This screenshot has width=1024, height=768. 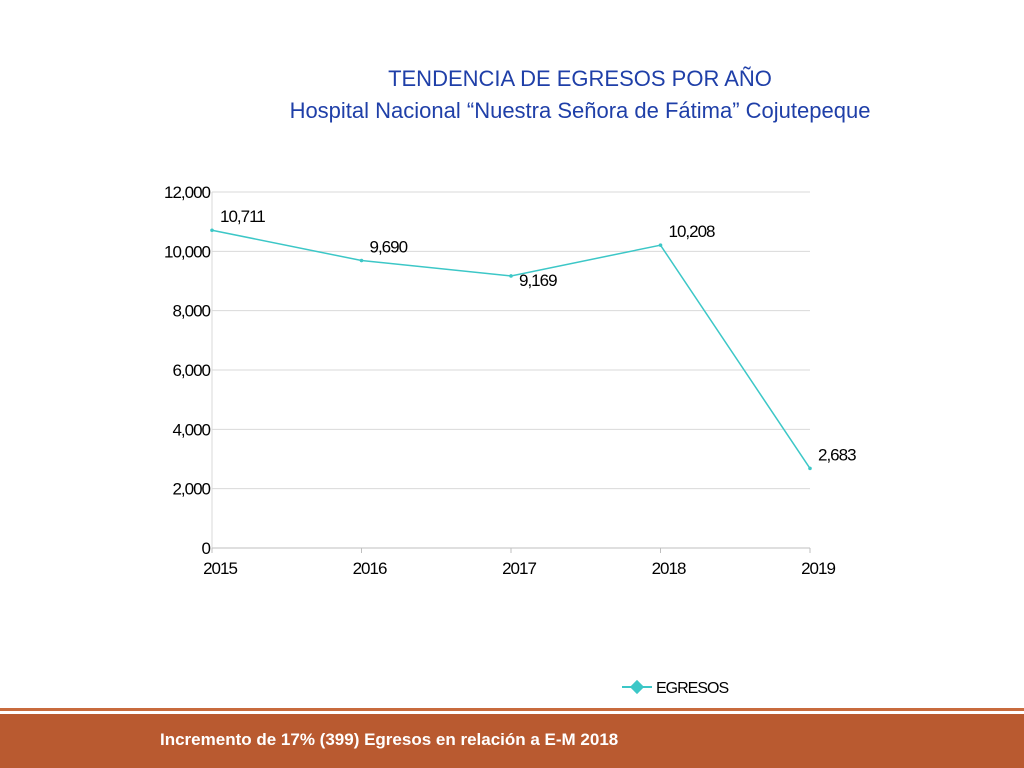 What do you see at coordinates (818, 568) in the screenshot?
I see `x-tick-label: 2019` at bounding box center [818, 568].